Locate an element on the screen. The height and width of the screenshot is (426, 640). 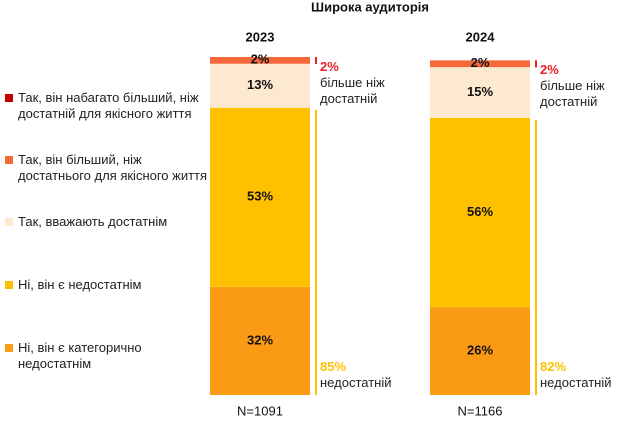
data-label: 15% is located at coordinates (480, 91).